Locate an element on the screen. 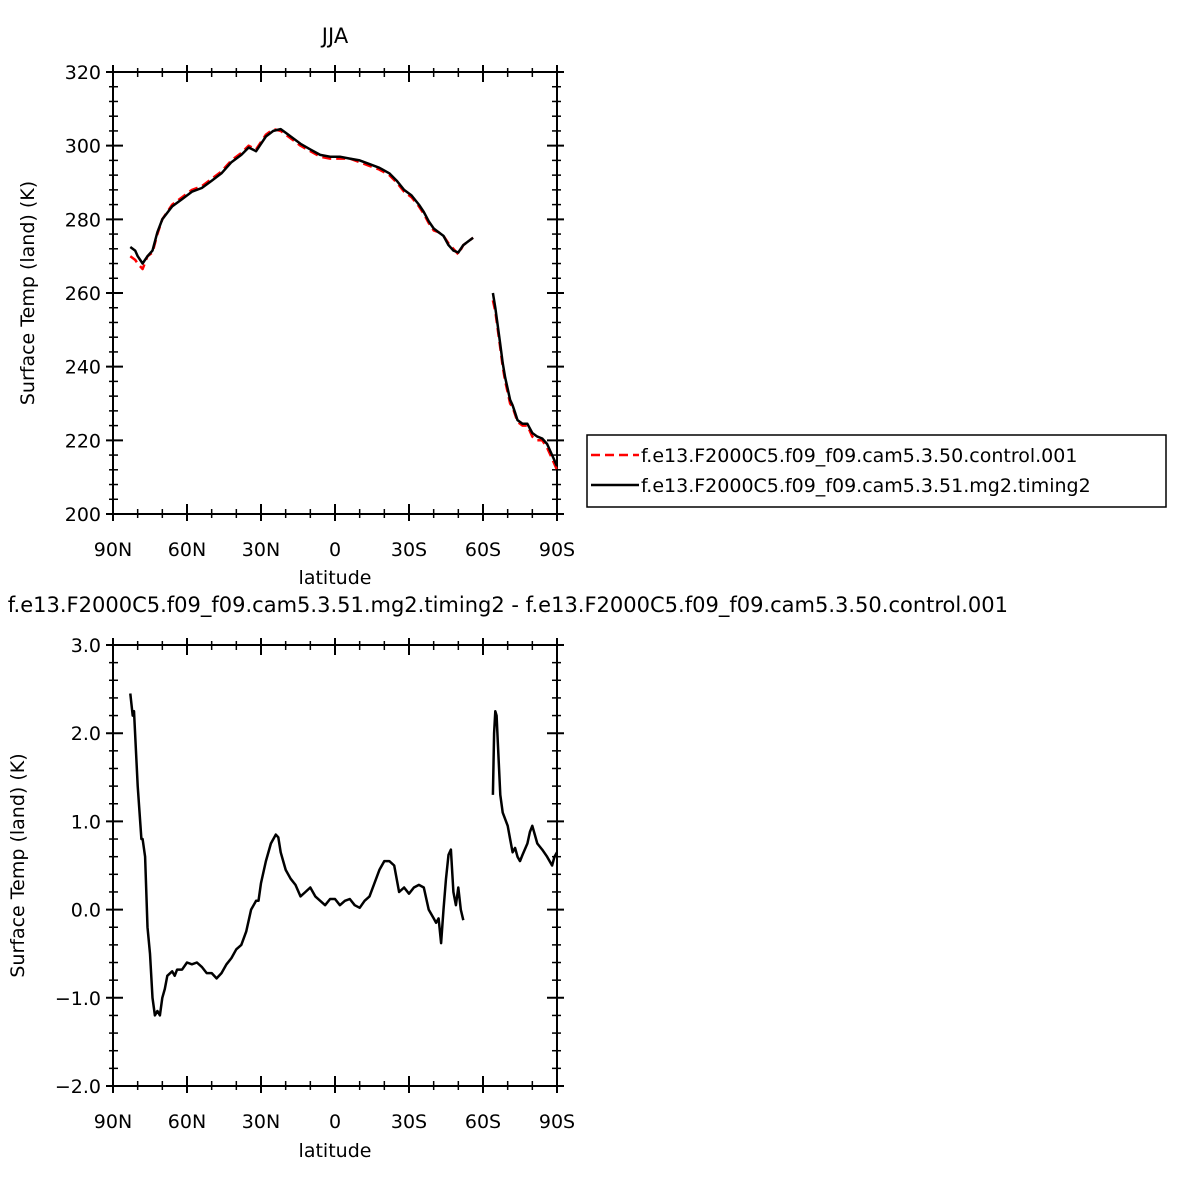  legend-box is located at coordinates (876, 471).